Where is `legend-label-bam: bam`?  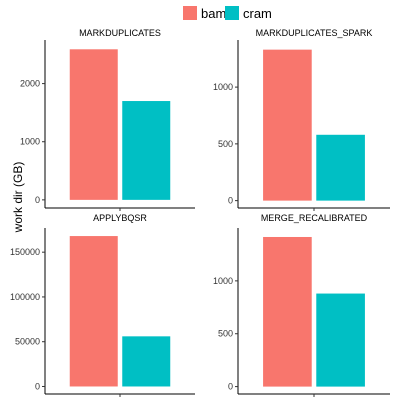 legend-label-bam: bam is located at coordinates (214, 13).